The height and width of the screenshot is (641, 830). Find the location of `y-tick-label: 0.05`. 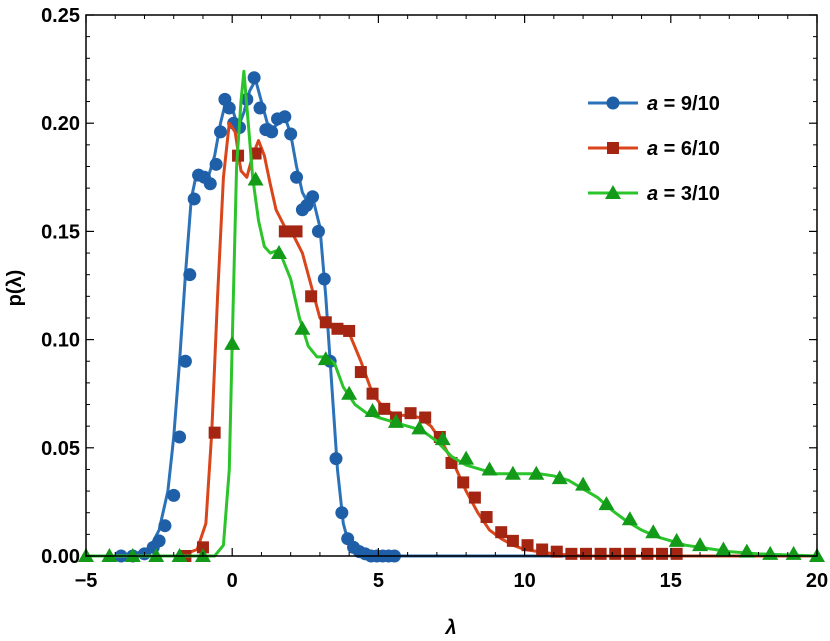

y-tick-label: 0.05 is located at coordinates (60, 449).